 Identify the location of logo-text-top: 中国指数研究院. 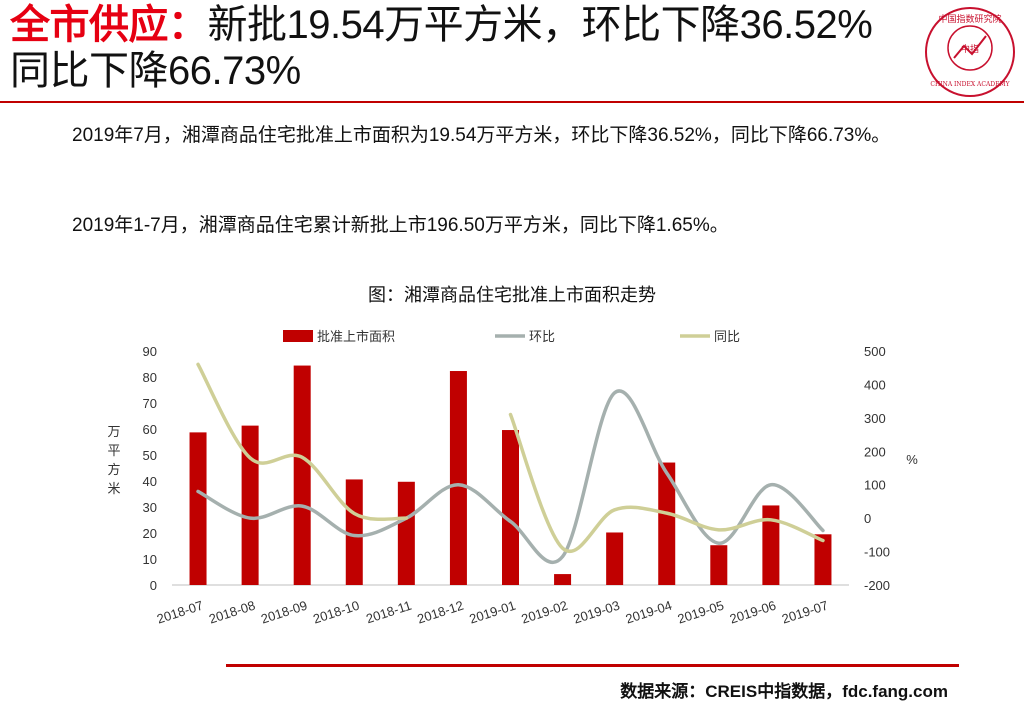
(969, 19).